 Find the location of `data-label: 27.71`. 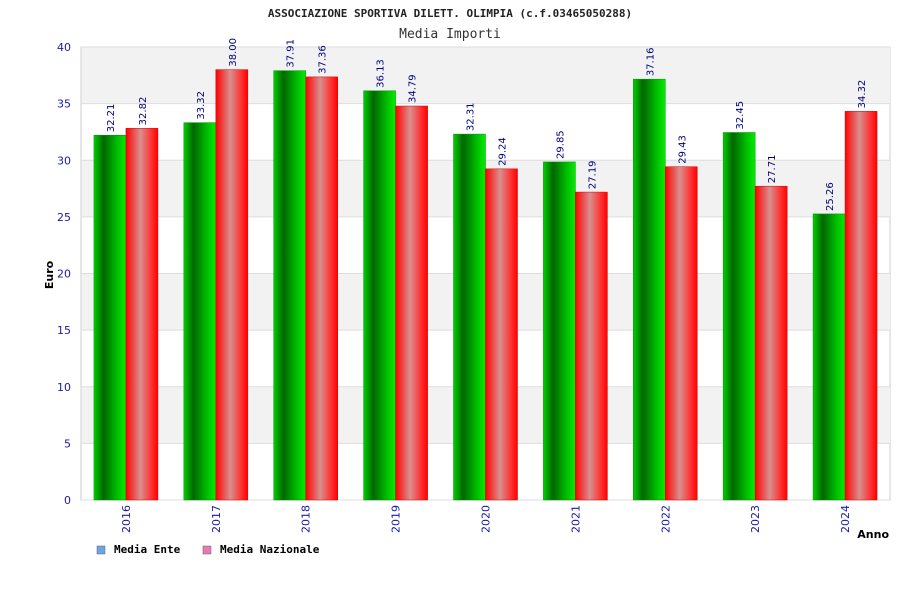

data-label: 27.71 is located at coordinates (772, 169).